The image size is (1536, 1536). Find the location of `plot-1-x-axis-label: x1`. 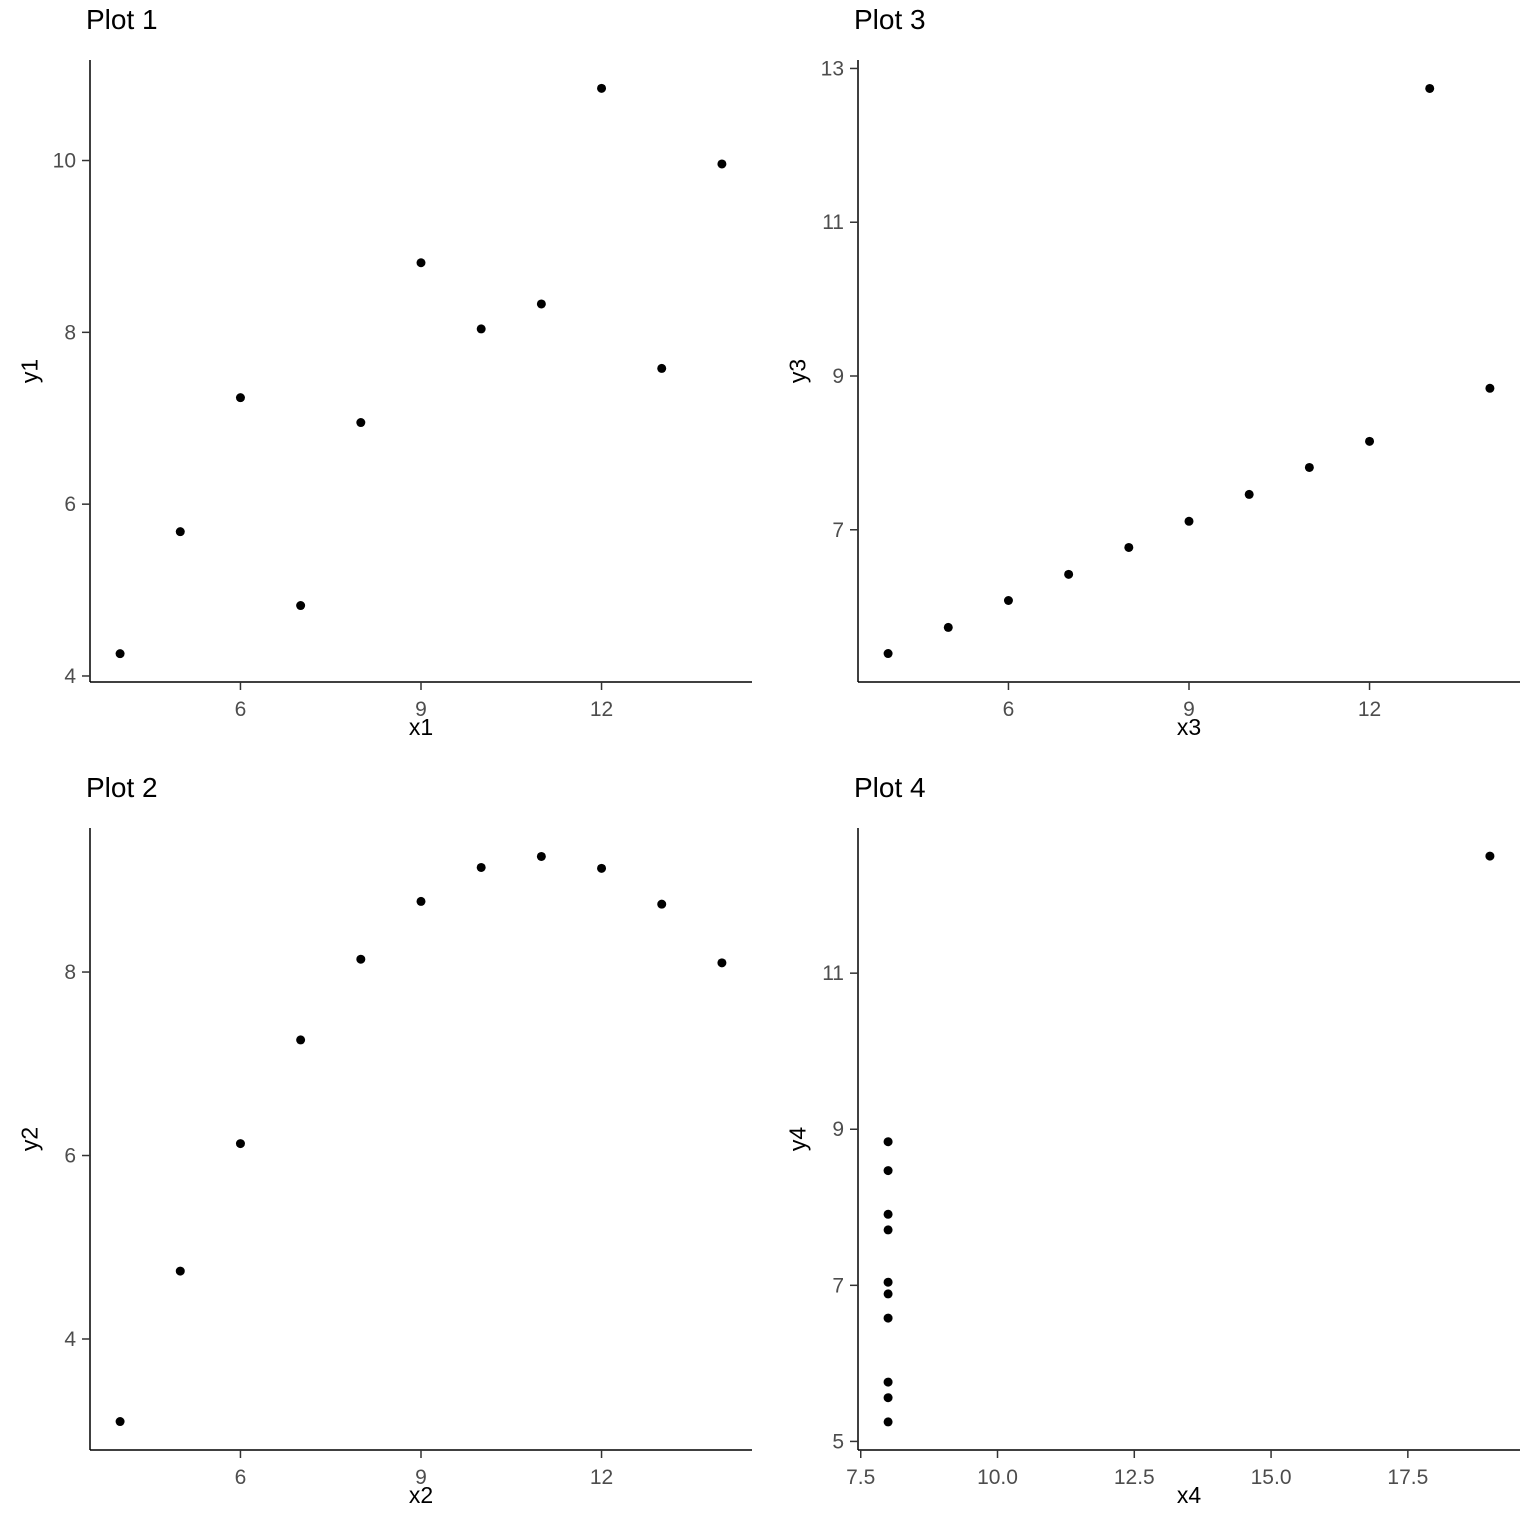

plot-1-x-axis-label: x1 is located at coordinates (421, 727).